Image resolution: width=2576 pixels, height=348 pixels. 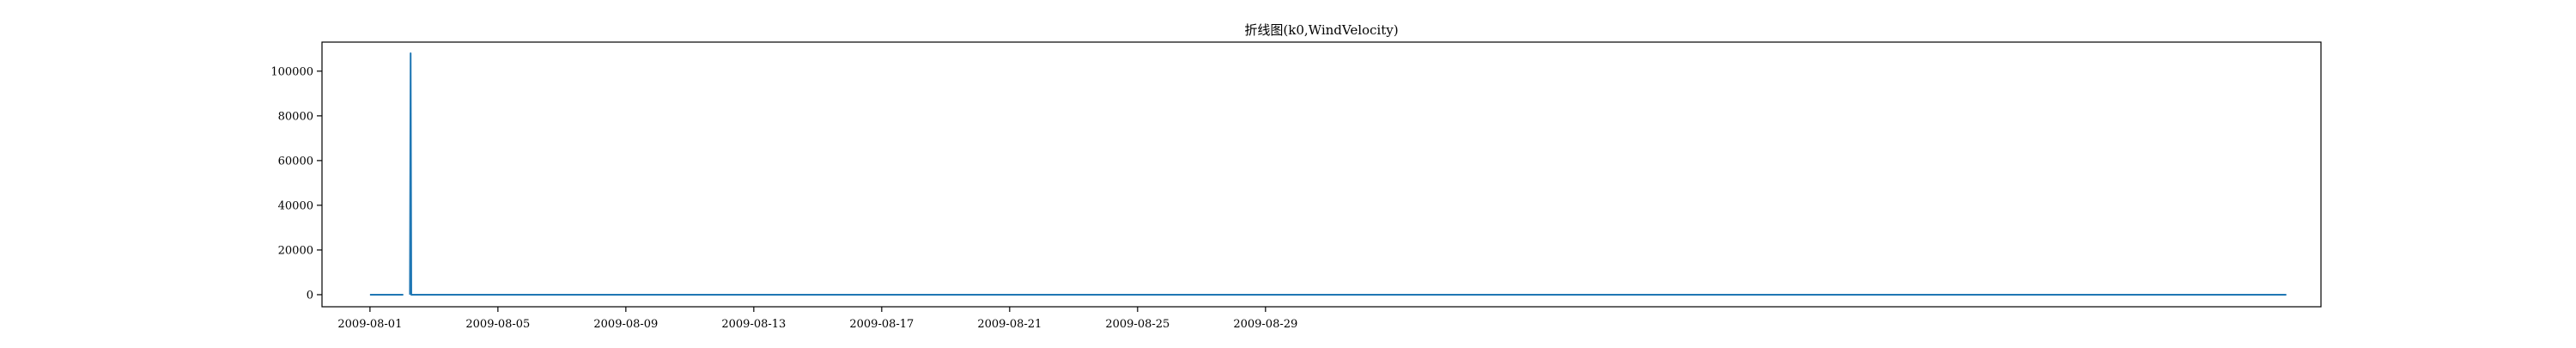 I want to click on x-tick-label: 2009-08-17, so click(x=881, y=324).